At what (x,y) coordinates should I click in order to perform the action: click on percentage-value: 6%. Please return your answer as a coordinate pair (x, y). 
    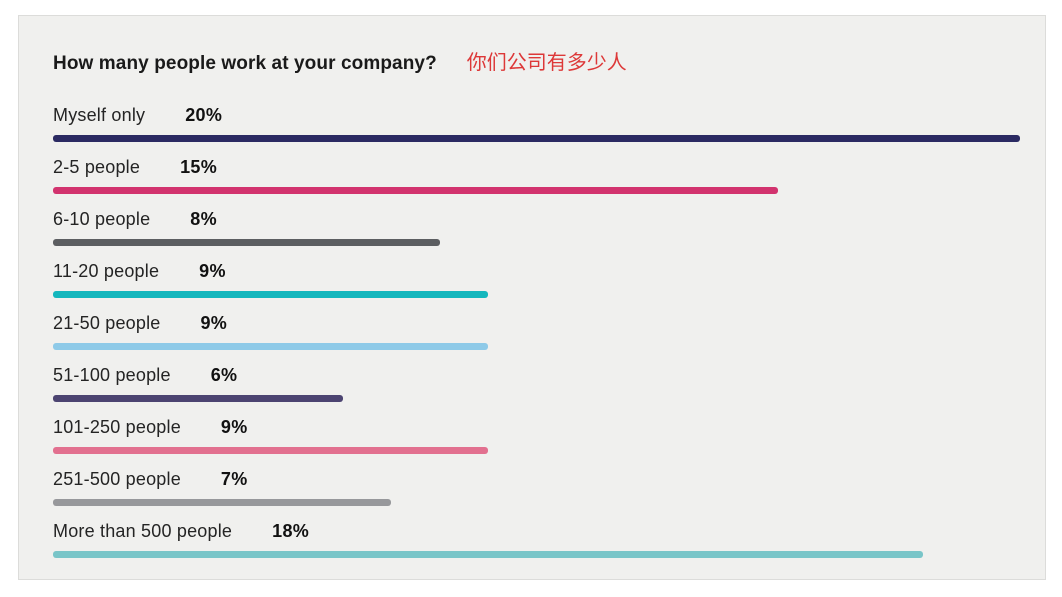
    Looking at the image, I should click on (224, 375).